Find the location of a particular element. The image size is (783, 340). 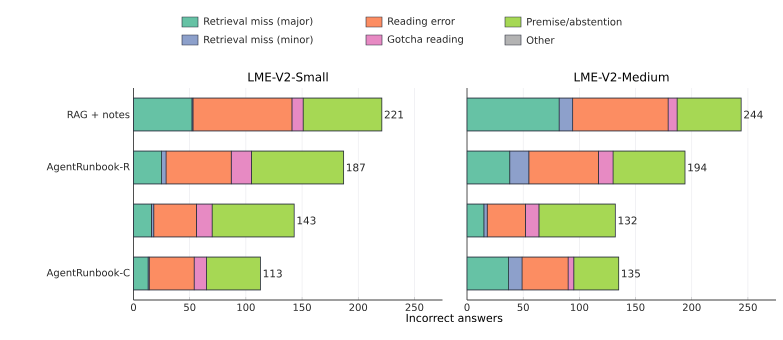

total-label: 135 is located at coordinates (631, 274).